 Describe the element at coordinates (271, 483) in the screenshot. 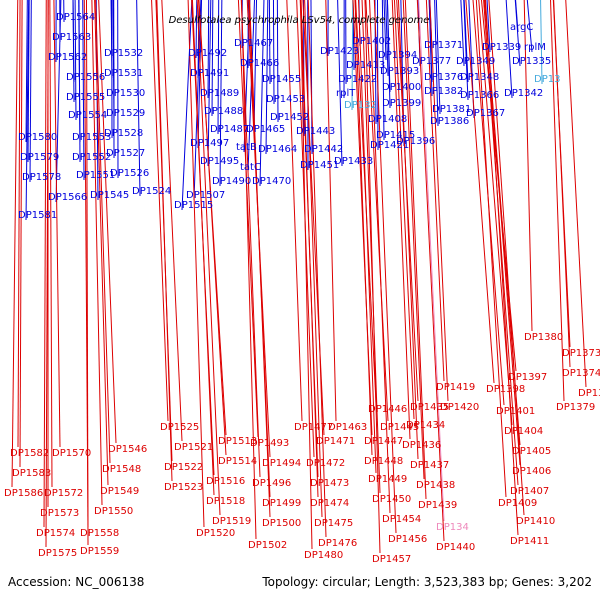

I see `gene-label: DP1496` at that location.